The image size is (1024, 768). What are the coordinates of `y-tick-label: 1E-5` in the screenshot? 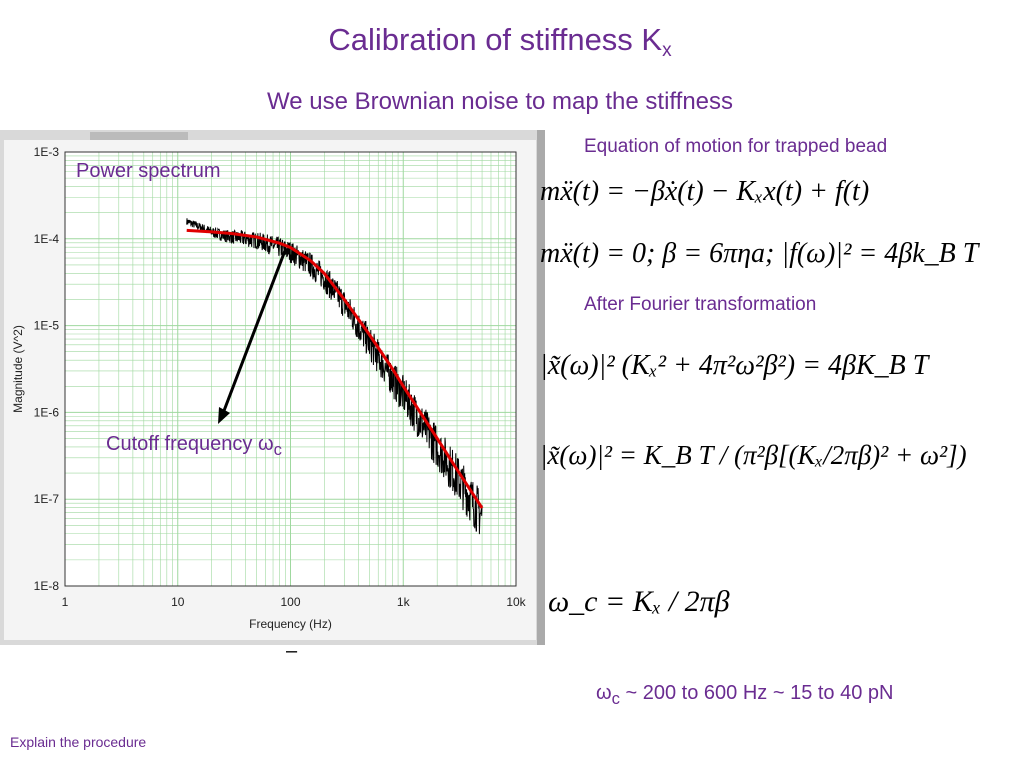 It's located at (47, 326).